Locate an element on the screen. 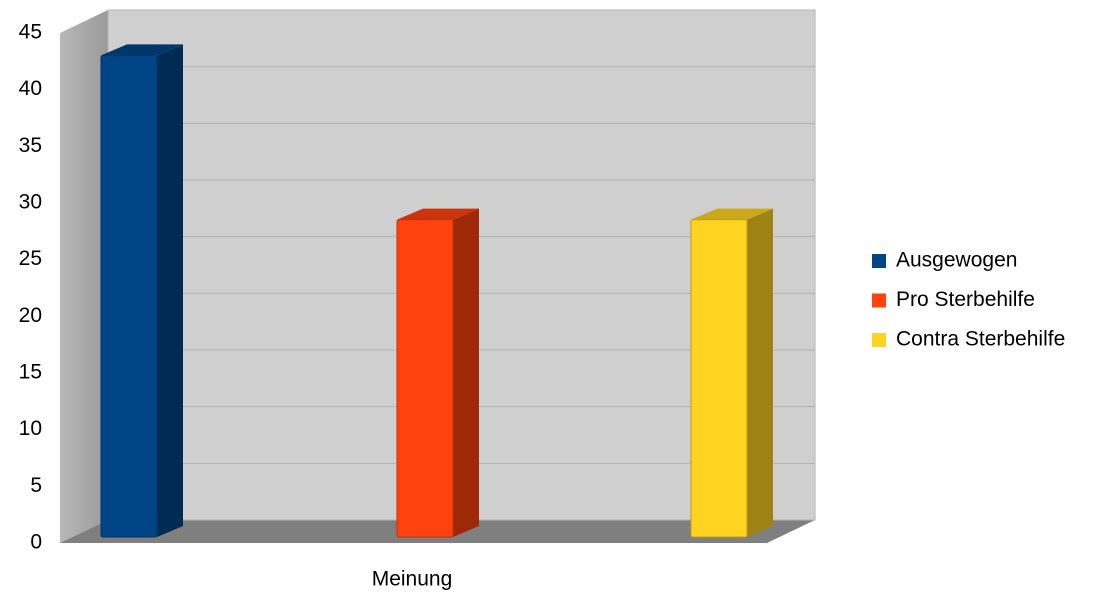 Image resolution: width=1109 pixels, height=593 pixels. y-tick-label: 10 is located at coordinates (30, 428).